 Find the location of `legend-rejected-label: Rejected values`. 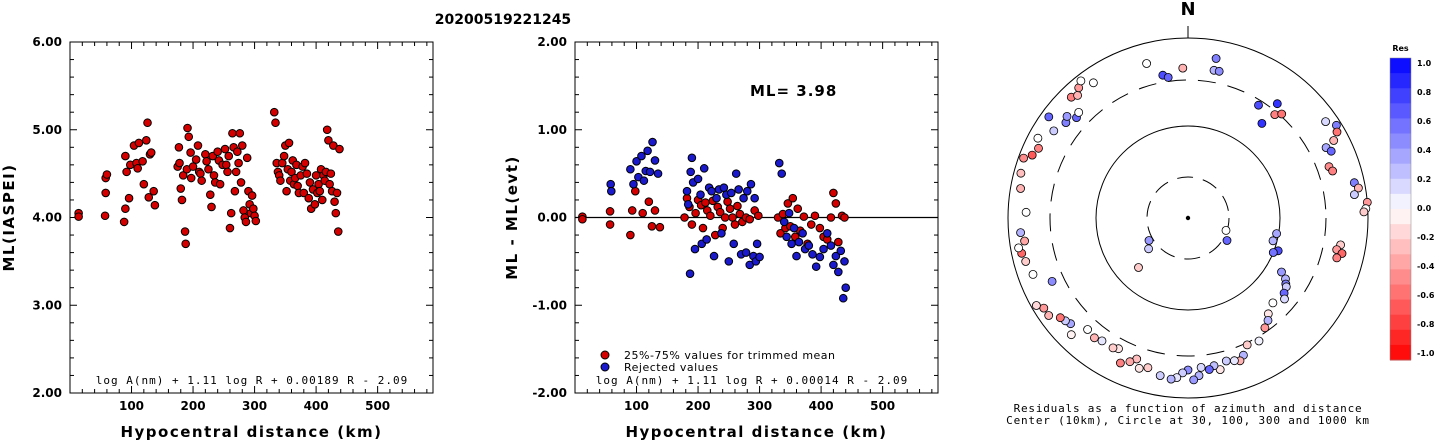

legend-rejected-label: Rejected values is located at coordinates (671, 367).